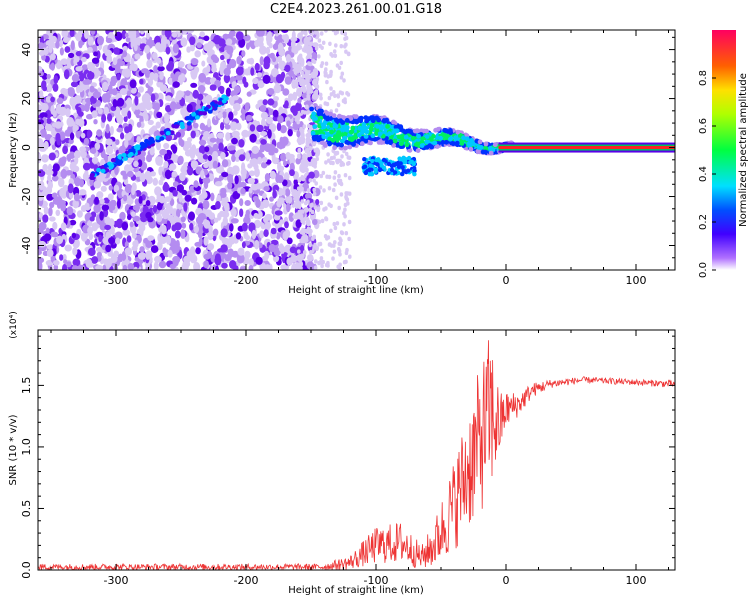 The width and height of the screenshot is (750, 600). I want to click on spectrogram-y-axis-label: Frequency (Hz), so click(13, 150).